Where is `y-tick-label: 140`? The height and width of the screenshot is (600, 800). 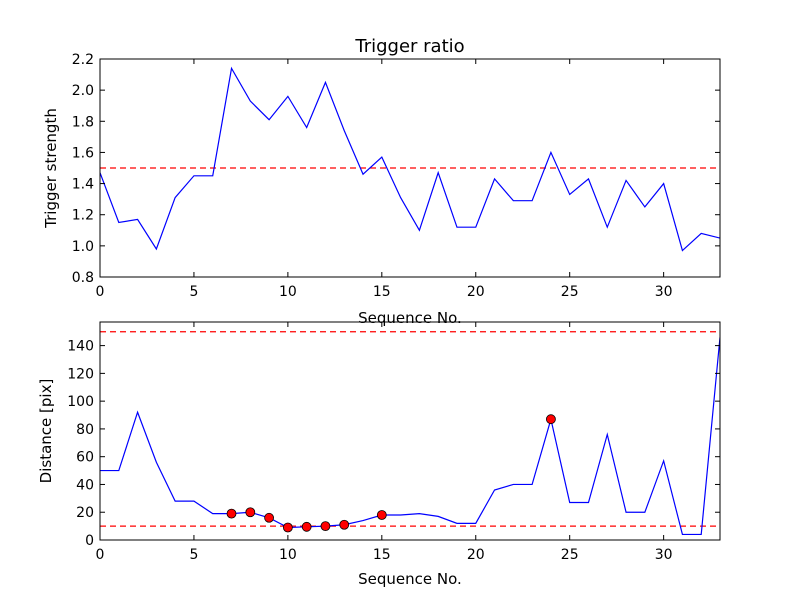
y-tick-label: 140 is located at coordinates (80, 347).